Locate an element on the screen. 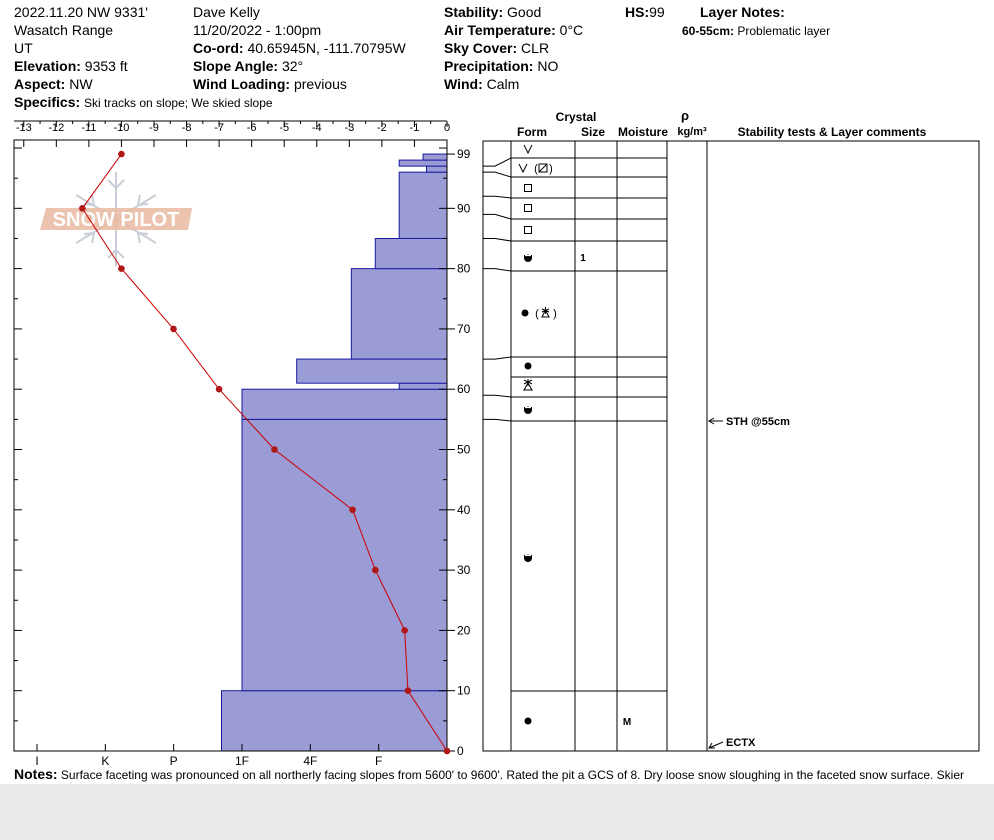 The height and width of the screenshot is (840, 994). depth-tick-label: 90 is located at coordinates (464, 208).